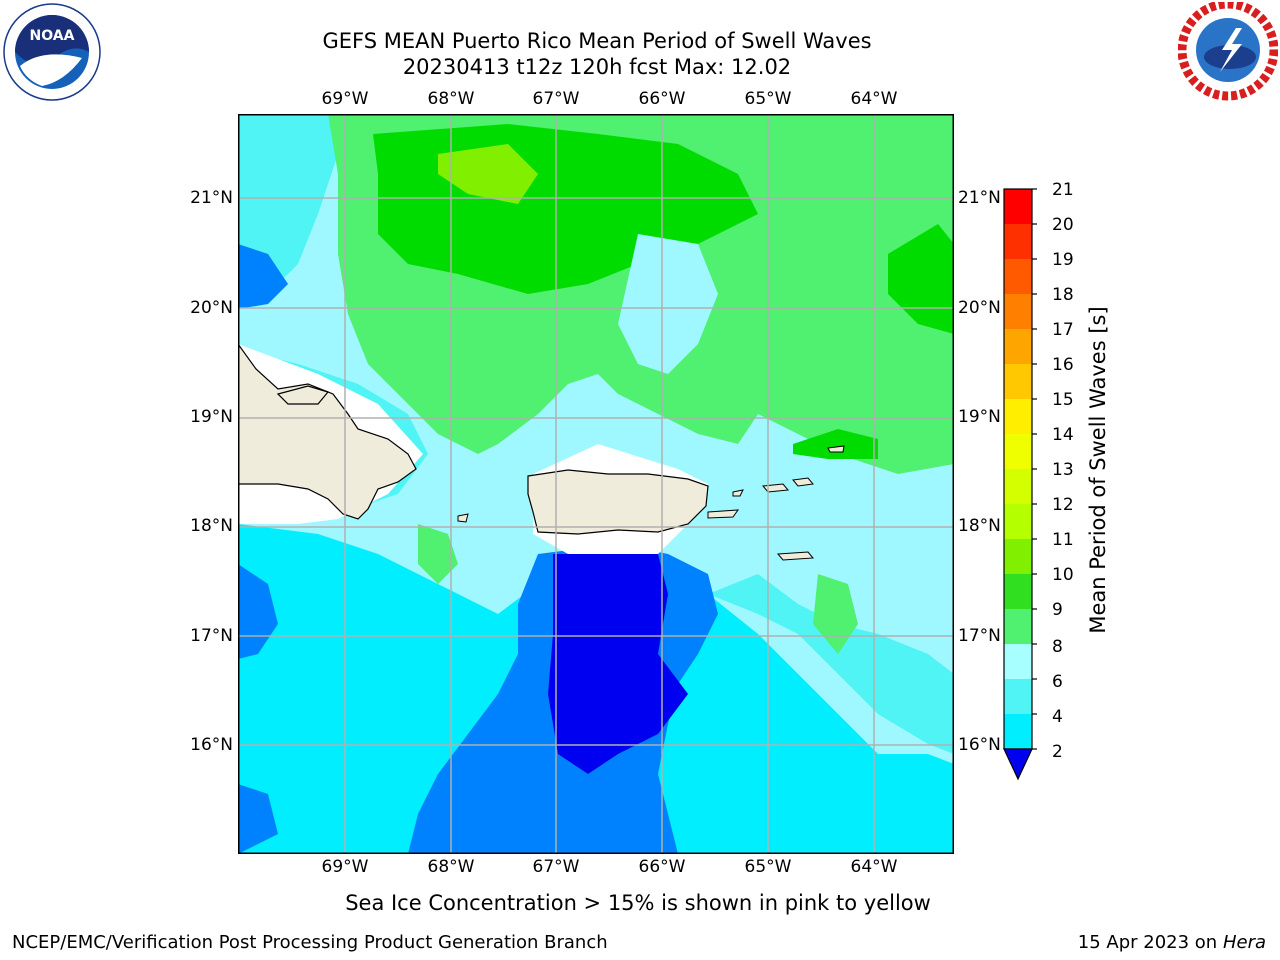 Image resolution: width=1280 pixels, height=960 pixels. I want to click on colorbar-tick: 17, so click(1063, 330).